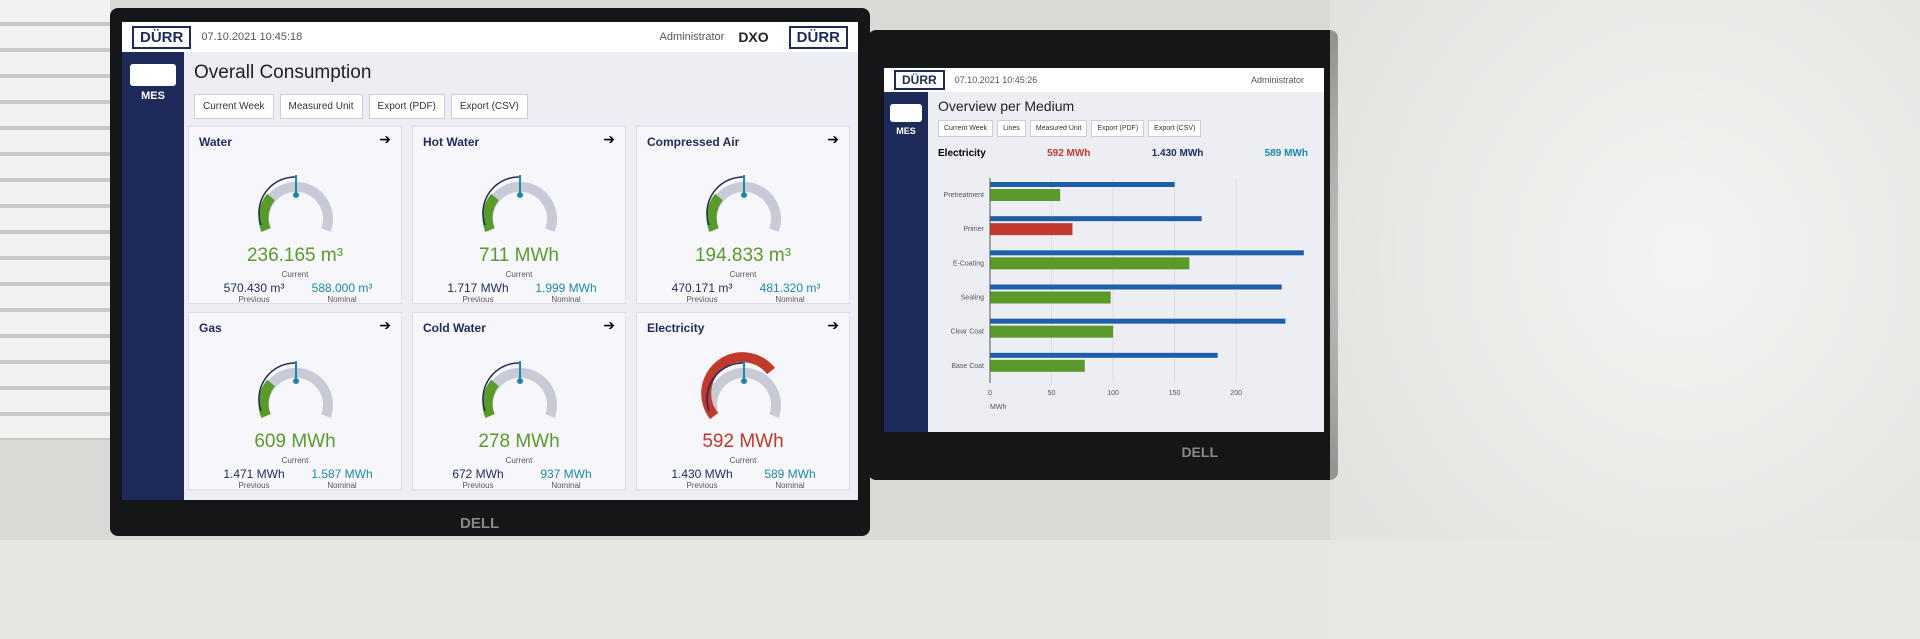 This screenshot has width=1920, height=639. What do you see at coordinates (1011, 128) in the screenshot?
I see `toolbar-button: Lines` at bounding box center [1011, 128].